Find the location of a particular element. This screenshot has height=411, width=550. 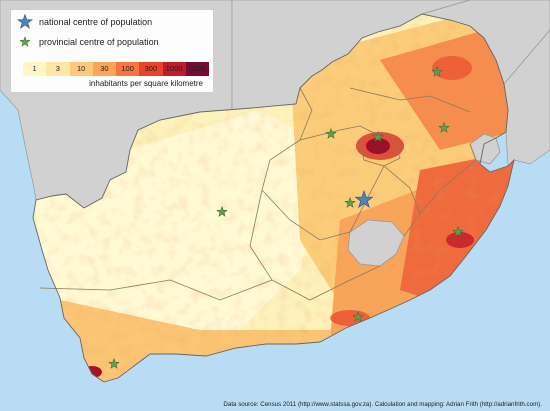

provincial-centre-star-kwazulu-natal is located at coordinates (458, 231).